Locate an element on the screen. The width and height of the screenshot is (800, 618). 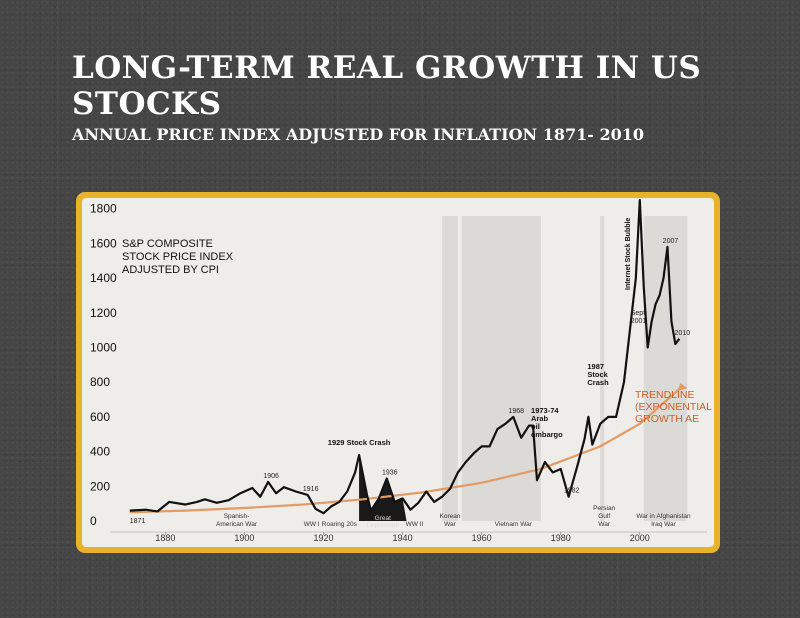
event-label: Vietnam War is located at coordinates (514, 524).